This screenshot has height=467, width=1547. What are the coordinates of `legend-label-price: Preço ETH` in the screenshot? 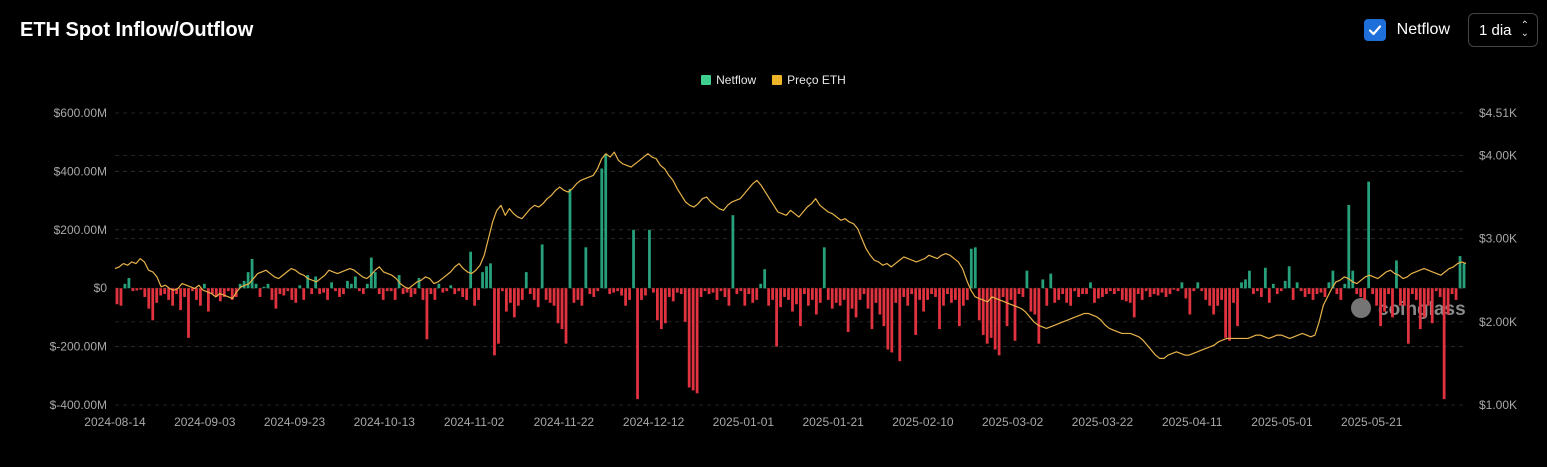 It's located at (816, 80).